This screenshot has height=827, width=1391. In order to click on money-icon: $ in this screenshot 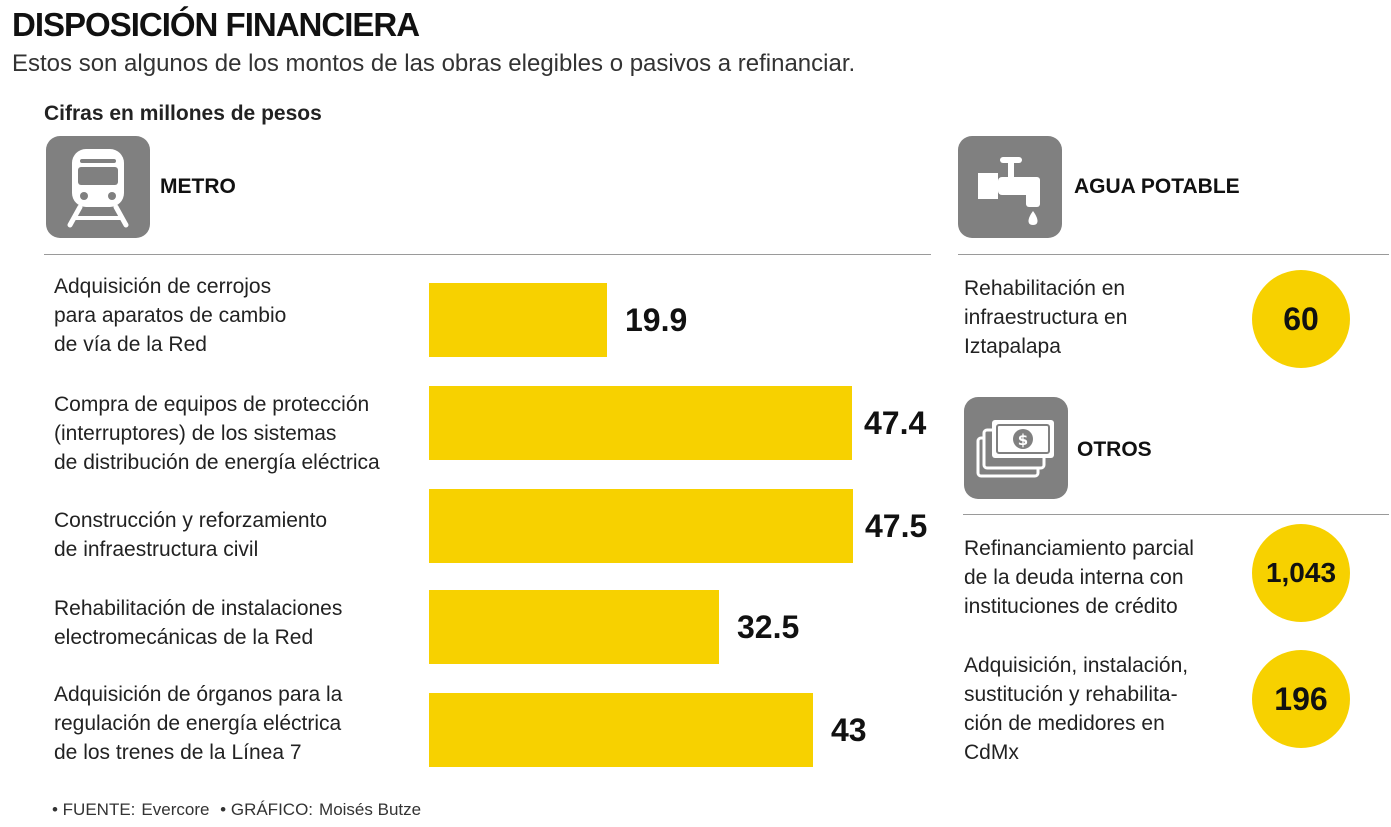, I will do `click(1016, 448)`.